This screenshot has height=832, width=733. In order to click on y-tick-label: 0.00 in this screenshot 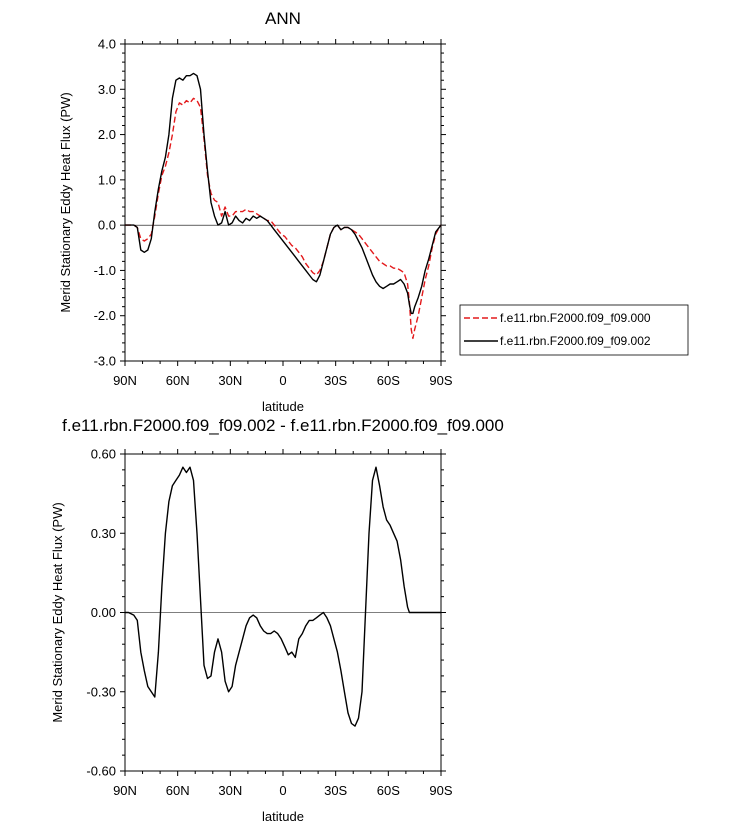, I will do `click(103, 612)`.